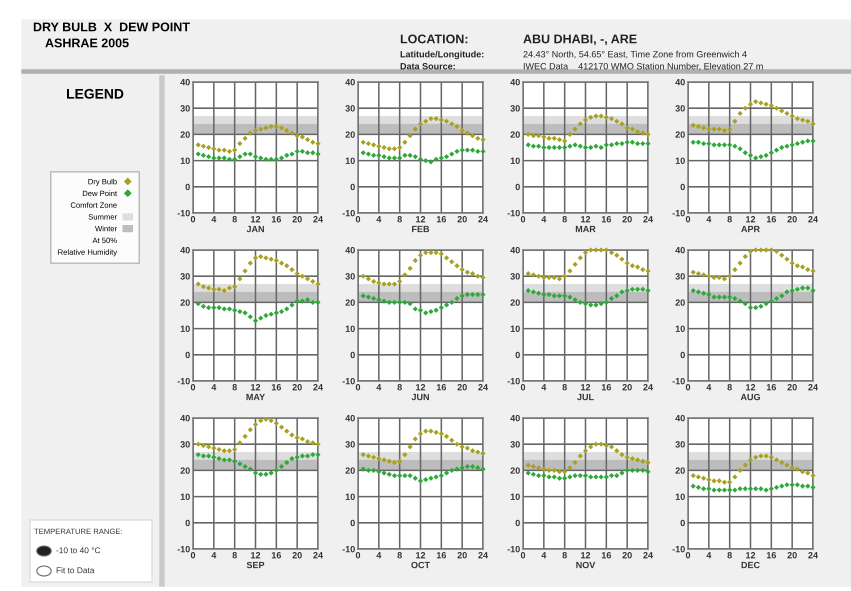 Image resolution: width=851 pixels, height=591 pixels. What do you see at coordinates (434, 39) in the screenshot?
I see `text: LOCATION:` at bounding box center [434, 39].